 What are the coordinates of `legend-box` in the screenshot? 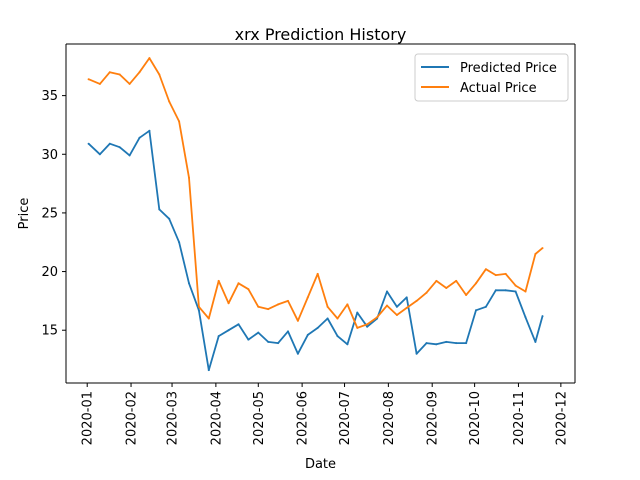 It's located at (491, 77).